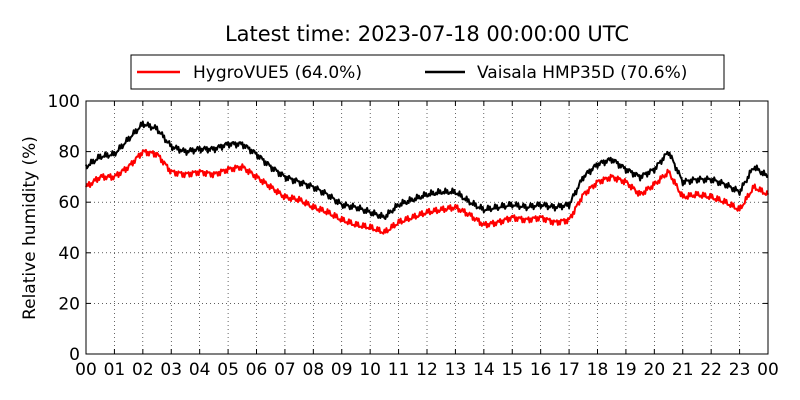 The image size is (800, 400). Describe the element at coordinates (30, 228) in the screenshot. I see `y-axis-label: Relative humidity (%)` at that location.